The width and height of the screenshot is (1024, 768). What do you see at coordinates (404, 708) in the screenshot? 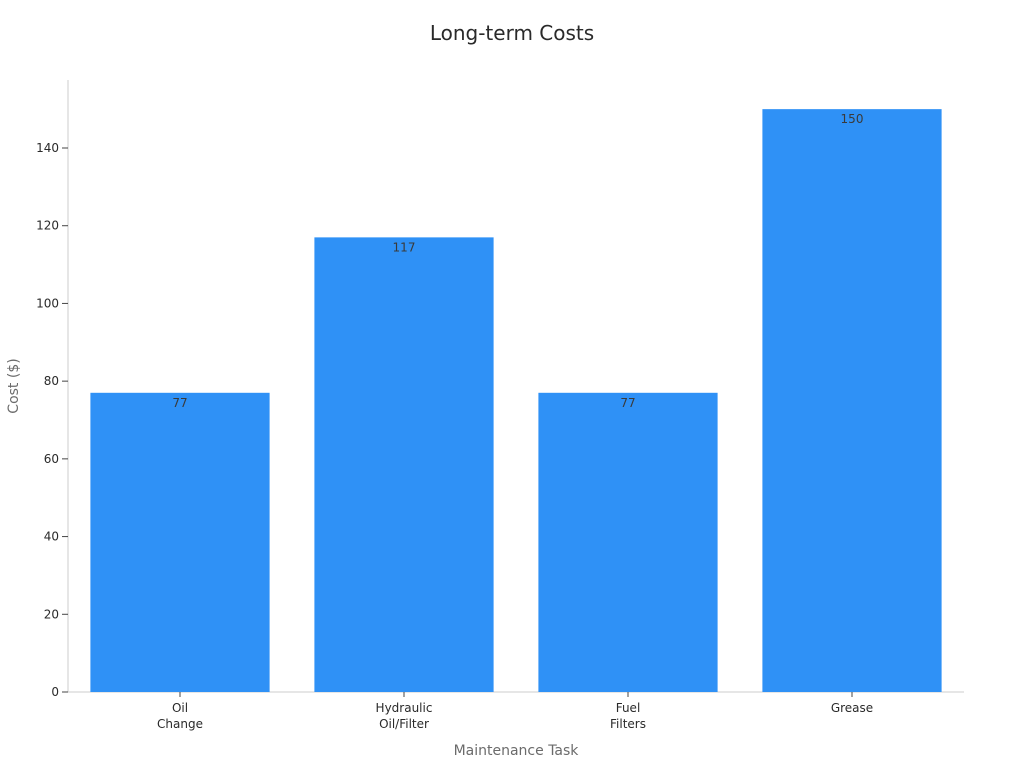
I see `x-tick-label: Hydraulic` at bounding box center [404, 708].